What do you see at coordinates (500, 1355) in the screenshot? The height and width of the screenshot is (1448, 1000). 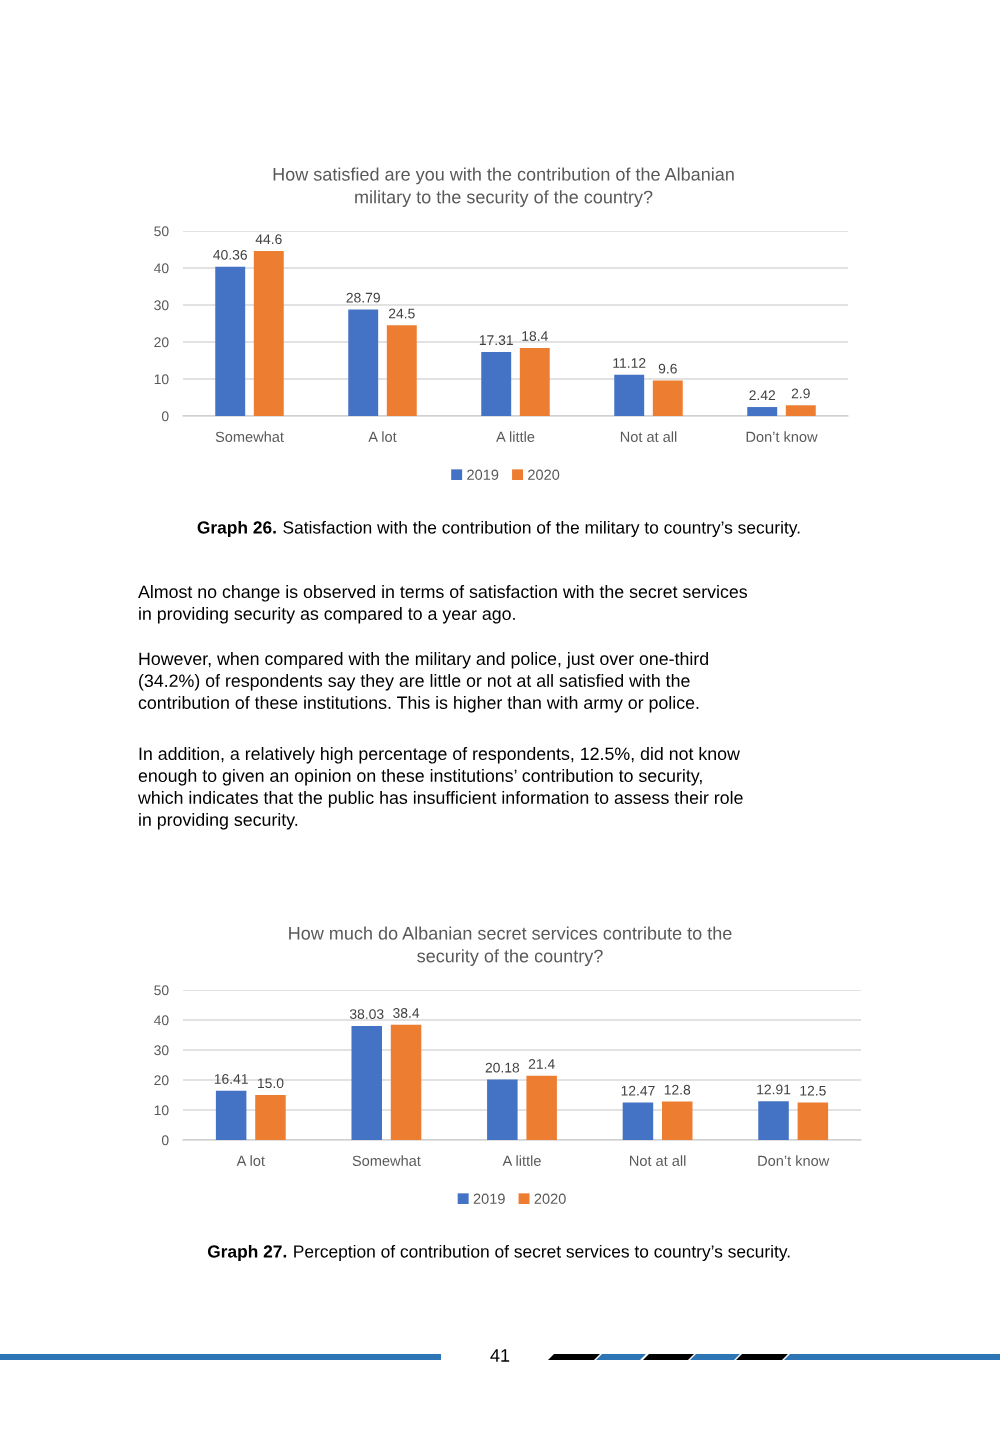 I see `text: 41` at bounding box center [500, 1355].